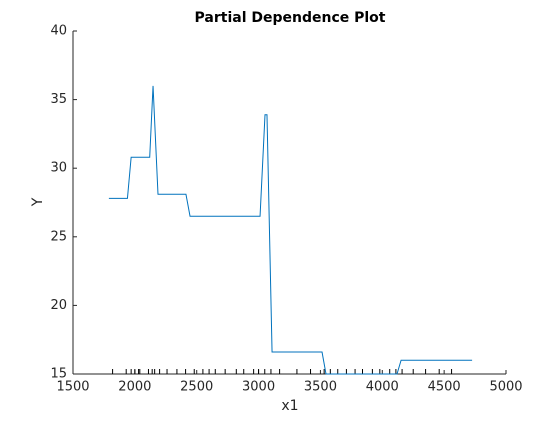 The width and height of the screenshot is (560, 424). Describe the element at coordinates (58, 305) in the screenshot. I see `y-tick-label: 20` at that location.